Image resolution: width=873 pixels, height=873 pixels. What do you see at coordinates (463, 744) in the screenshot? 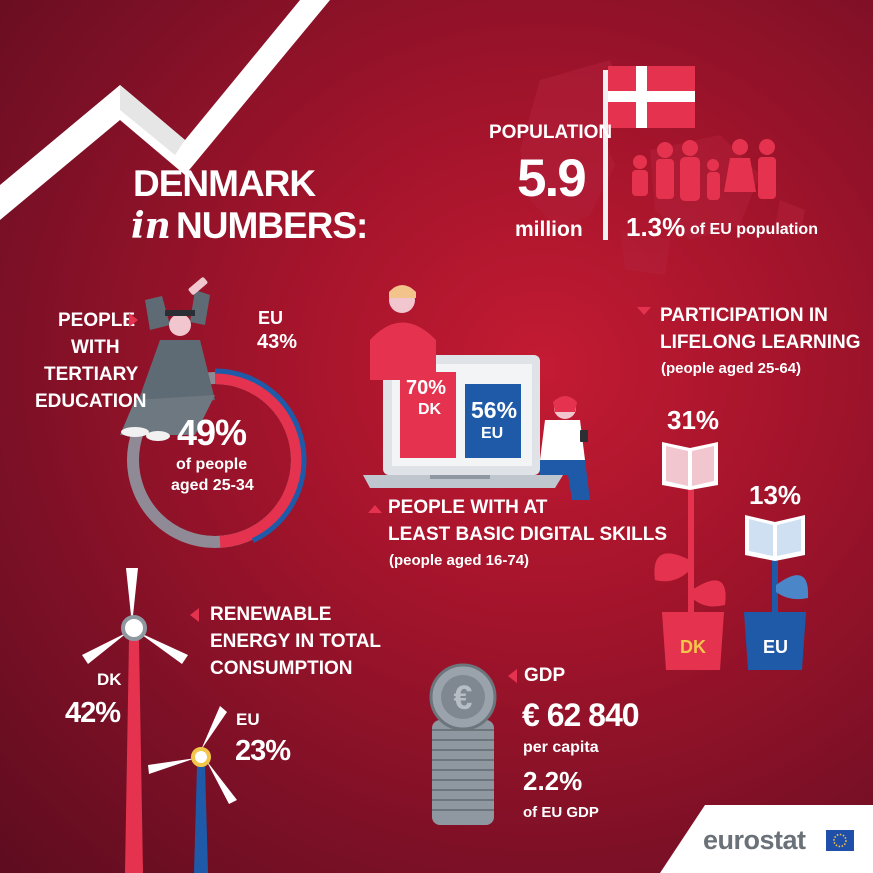
I see `euro-coin-stack-icon: €` at bounding box center [463, 744].